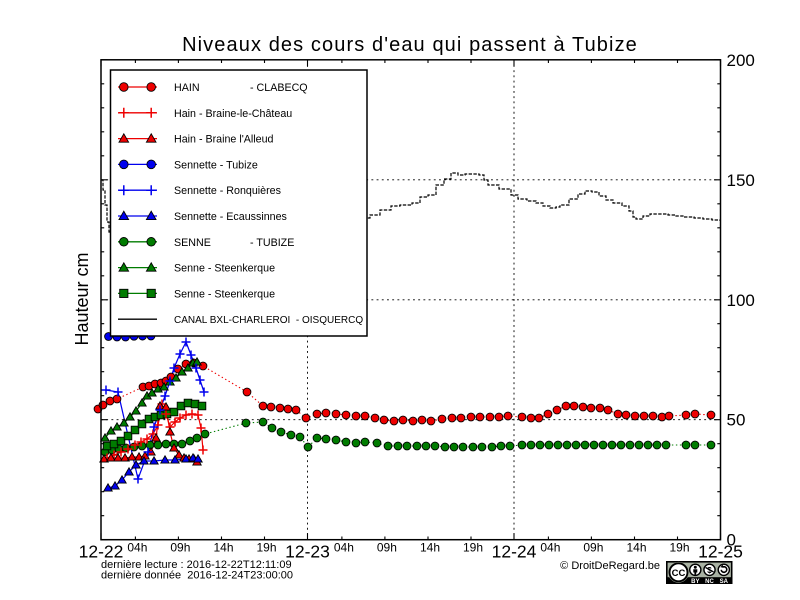 The image size is (800, 600). Describe the element at coordinates (736, 420) in the screenshot. I see `svg-text: 50` at that location.